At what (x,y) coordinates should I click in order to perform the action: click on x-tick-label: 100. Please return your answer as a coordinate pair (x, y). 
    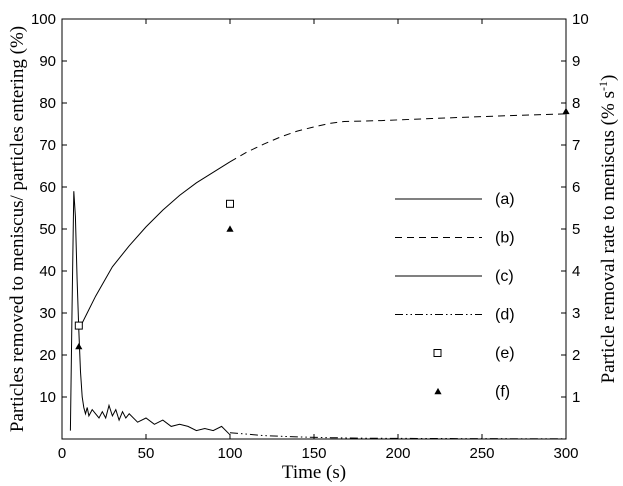
    Looking at the image, I should click on (229, 453).